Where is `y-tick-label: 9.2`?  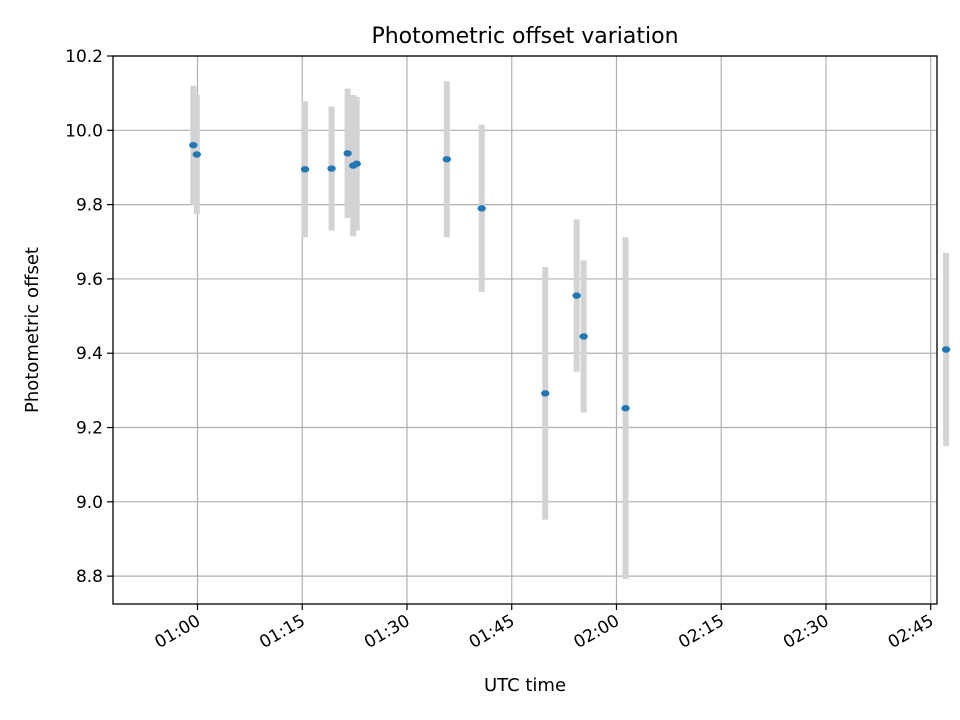 y-tick-label: 9.2 is located at coordinates (89, 429).